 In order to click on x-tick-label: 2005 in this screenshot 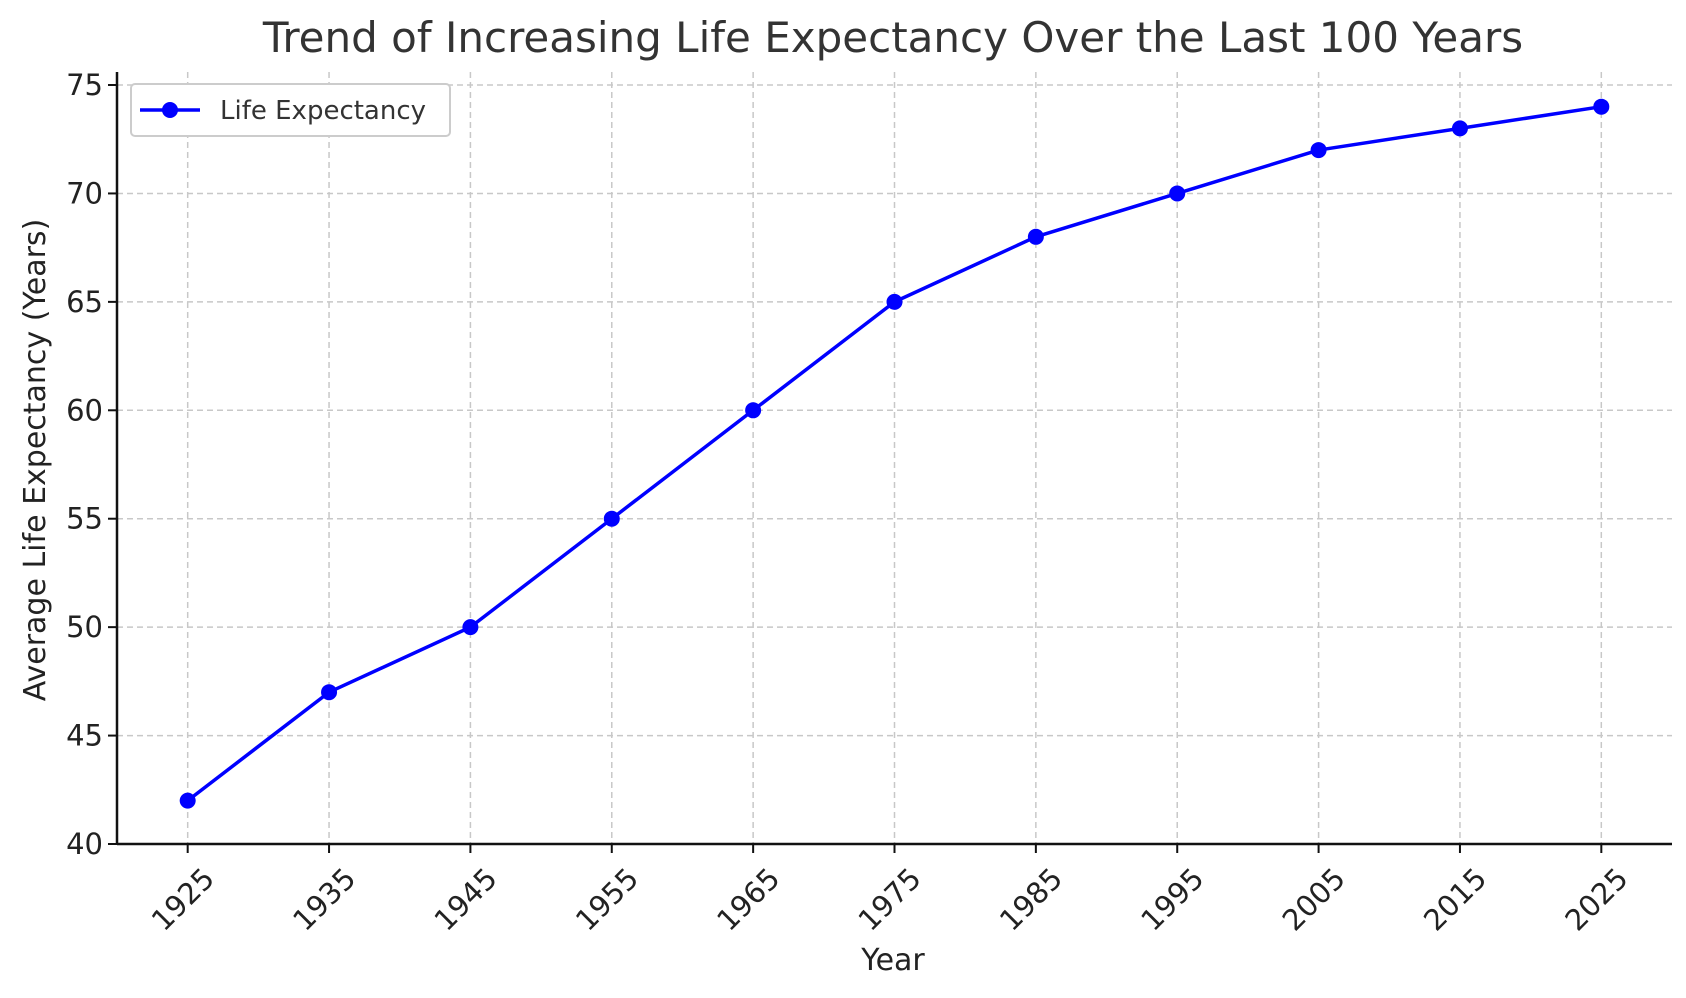, I will do `click(1314, 899)`.